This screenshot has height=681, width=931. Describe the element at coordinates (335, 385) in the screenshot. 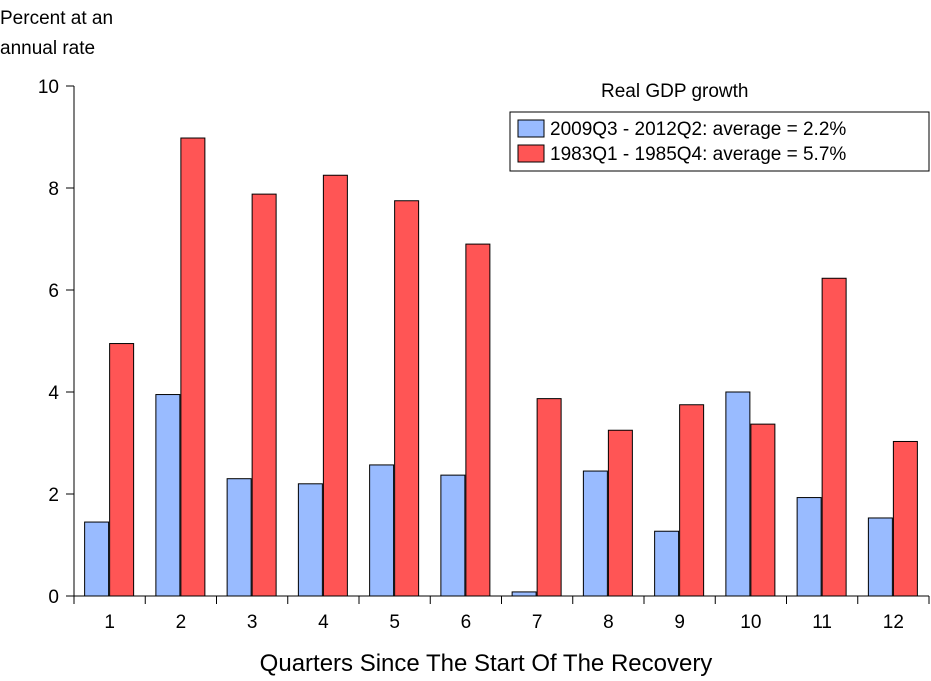

I see `bar-1983-q4` at that location.